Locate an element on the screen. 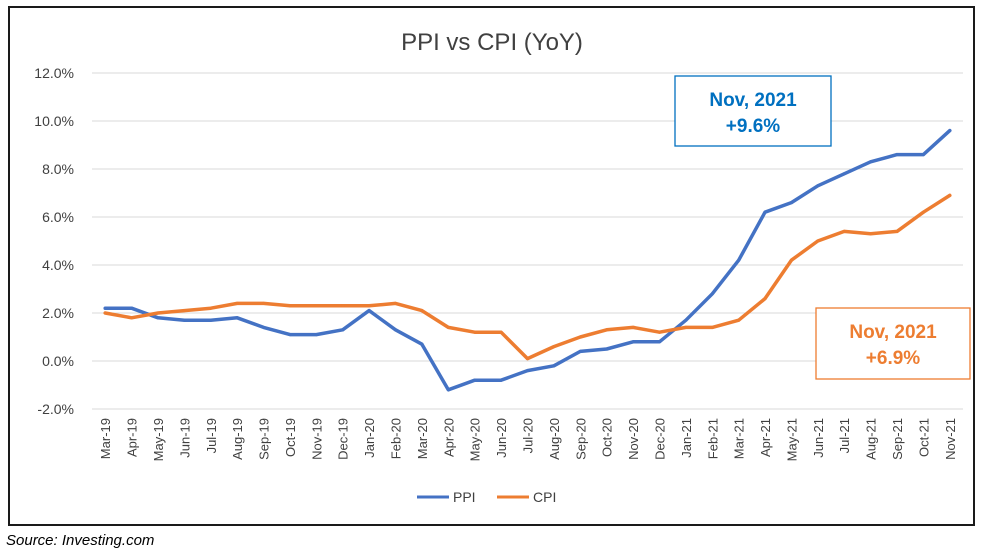 The image size is (981, 555). ppi-annotation: Nov, 2021 +9.6% is located at coordinates (753, 111).